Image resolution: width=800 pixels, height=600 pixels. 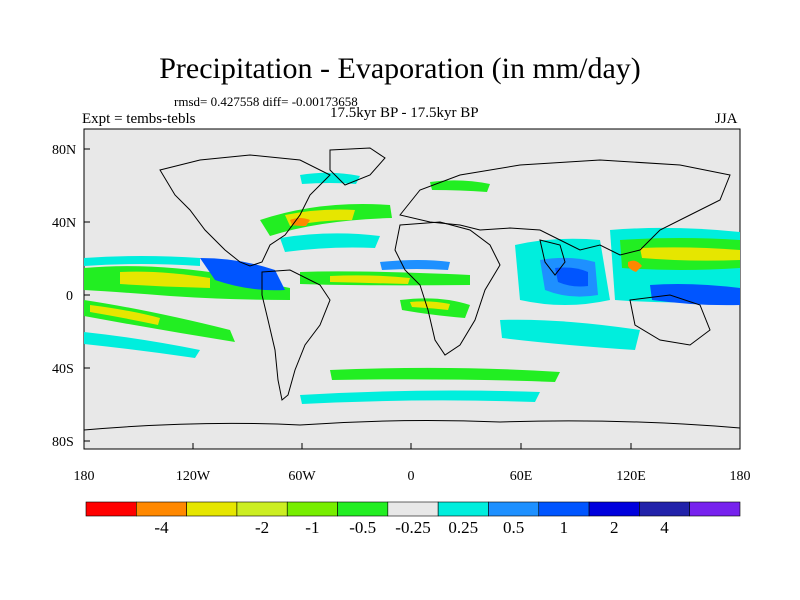 What do you see at coordinates (430, 305) in the screenshot?
I see `field-south-atlantic-yellow` at bounding box center [430, 305].